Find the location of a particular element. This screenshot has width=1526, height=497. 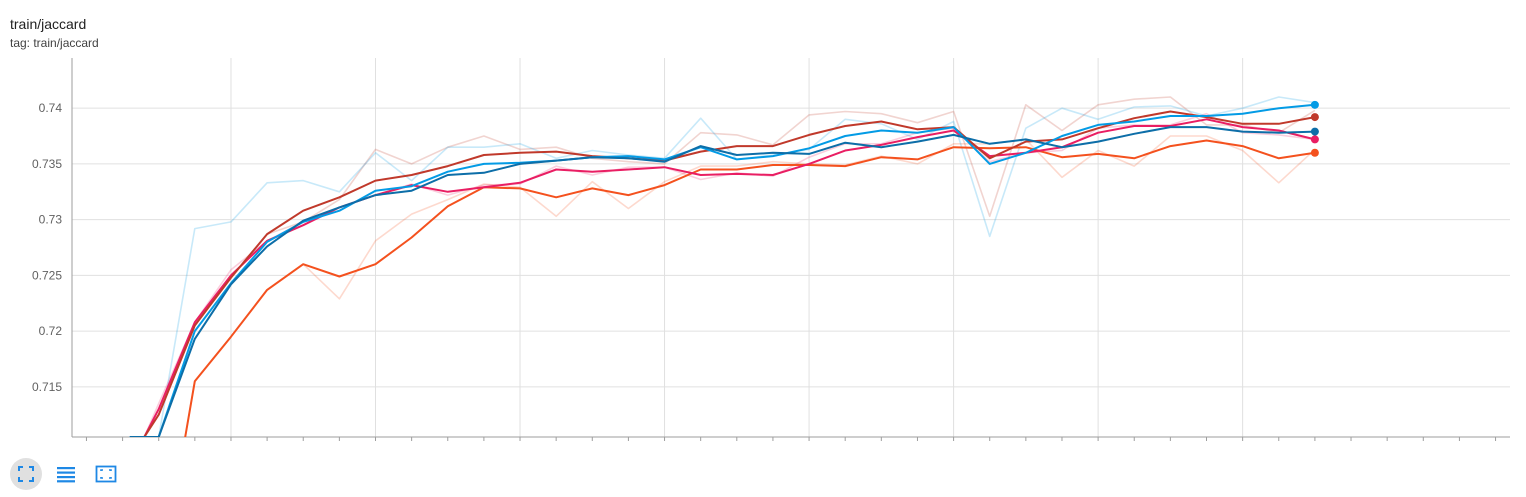

y-tick-label: 0.725 is located at coordinates (47, 275).